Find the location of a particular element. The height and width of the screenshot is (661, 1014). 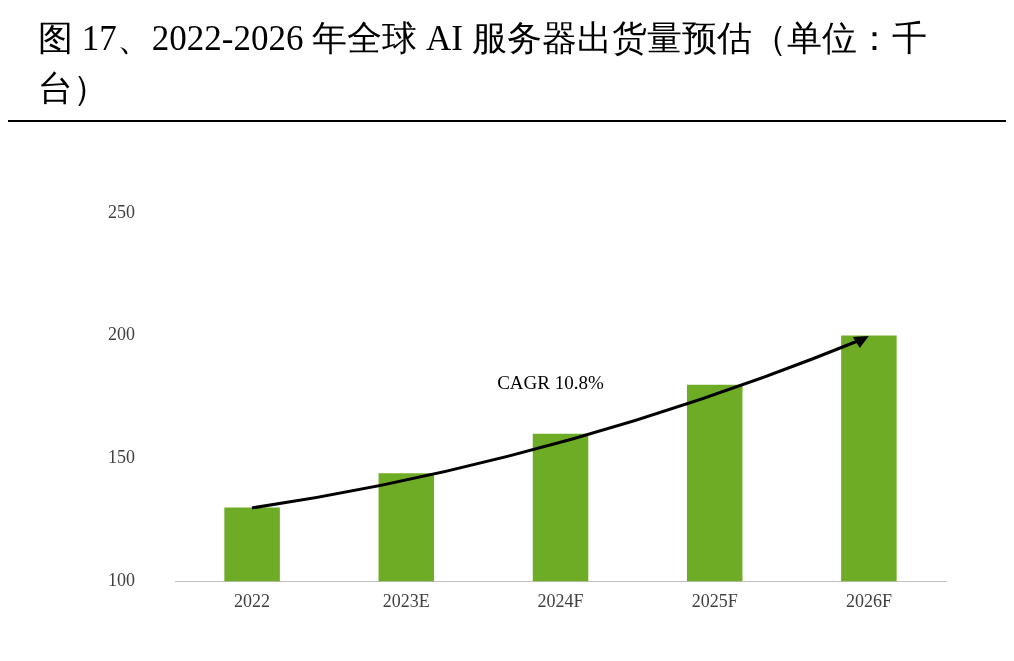

y-tick-label: 250 is located at coordinates (121, 211).